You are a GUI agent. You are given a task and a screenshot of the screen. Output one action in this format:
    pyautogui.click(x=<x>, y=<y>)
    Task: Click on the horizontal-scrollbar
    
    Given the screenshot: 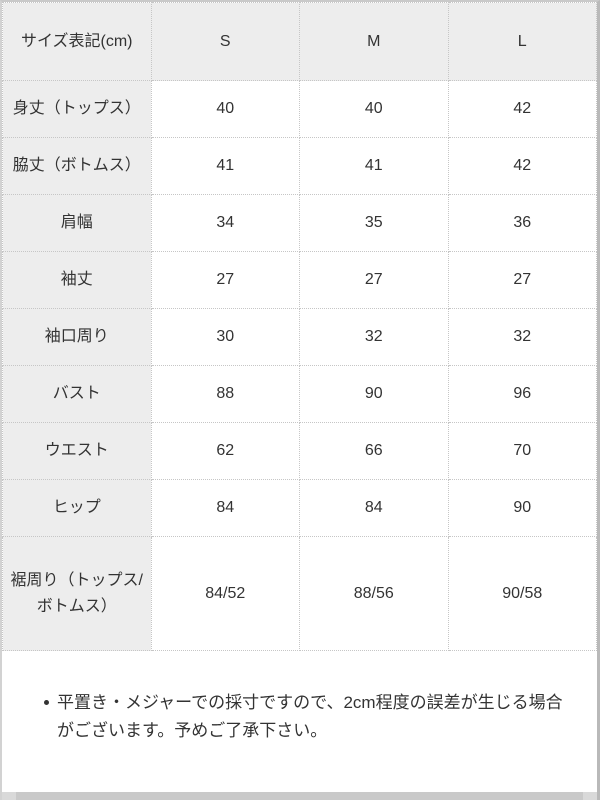 What is the action you would take?
    pyautogui.click(x=299, y=796)
    